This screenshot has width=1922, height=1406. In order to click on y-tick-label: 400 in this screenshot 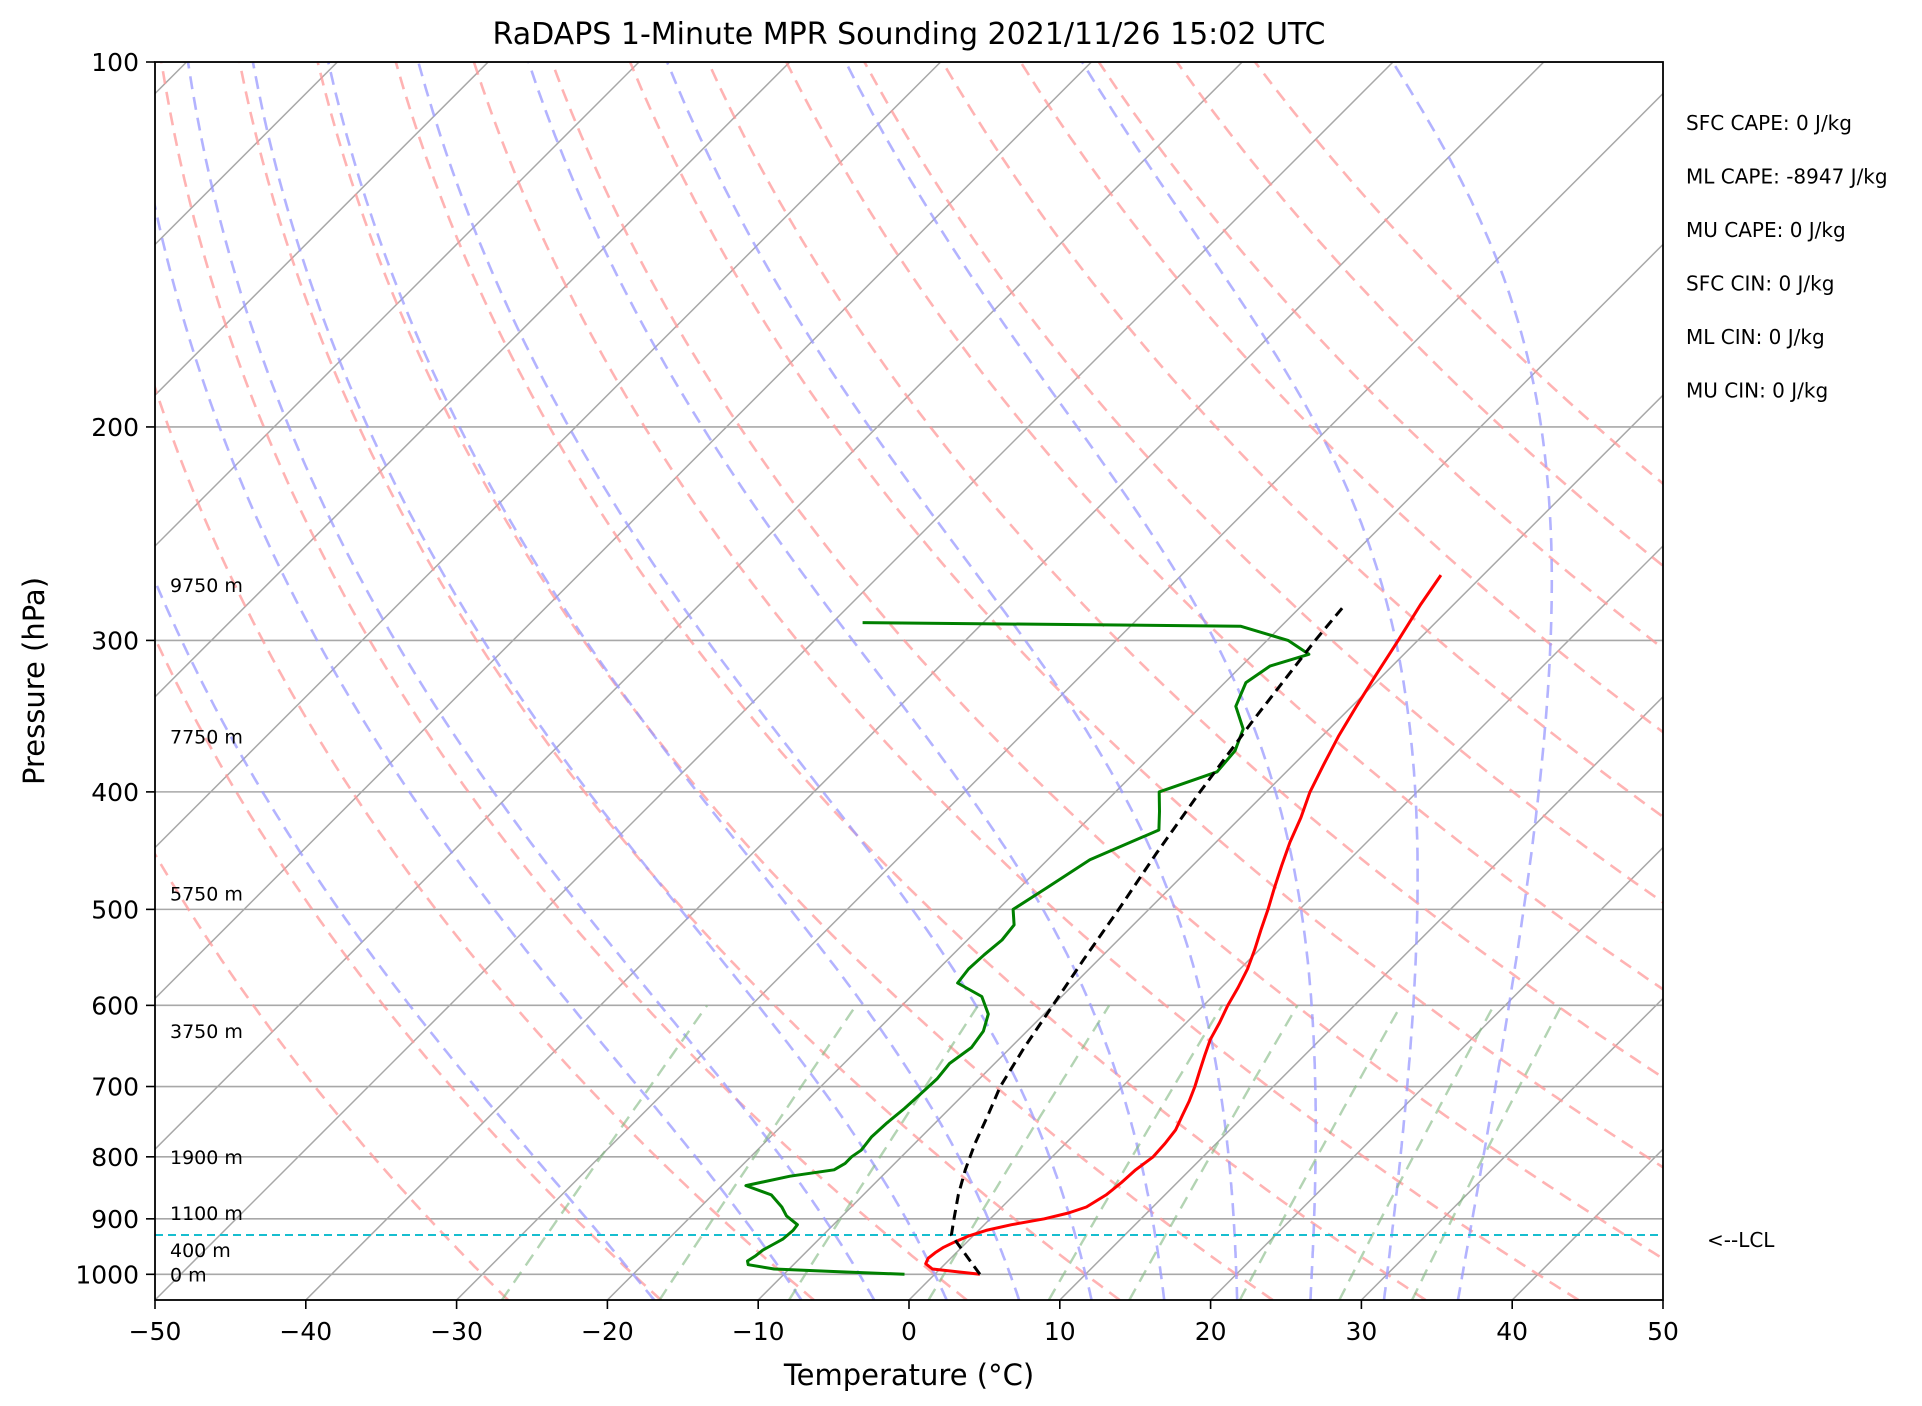, I will do `click(115, 792)`.